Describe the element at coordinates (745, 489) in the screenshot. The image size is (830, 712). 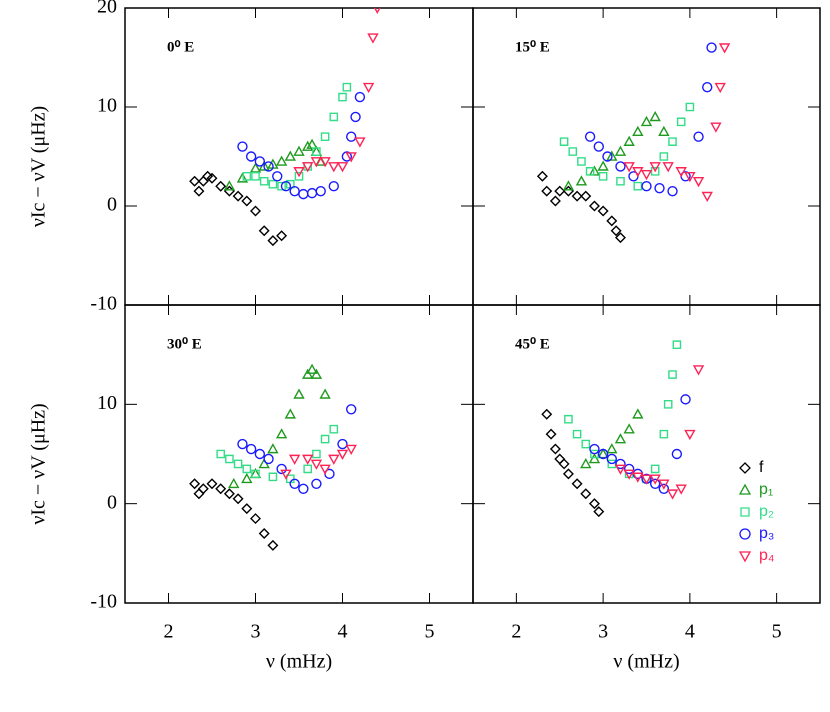
I see `legend-marker` at that location.